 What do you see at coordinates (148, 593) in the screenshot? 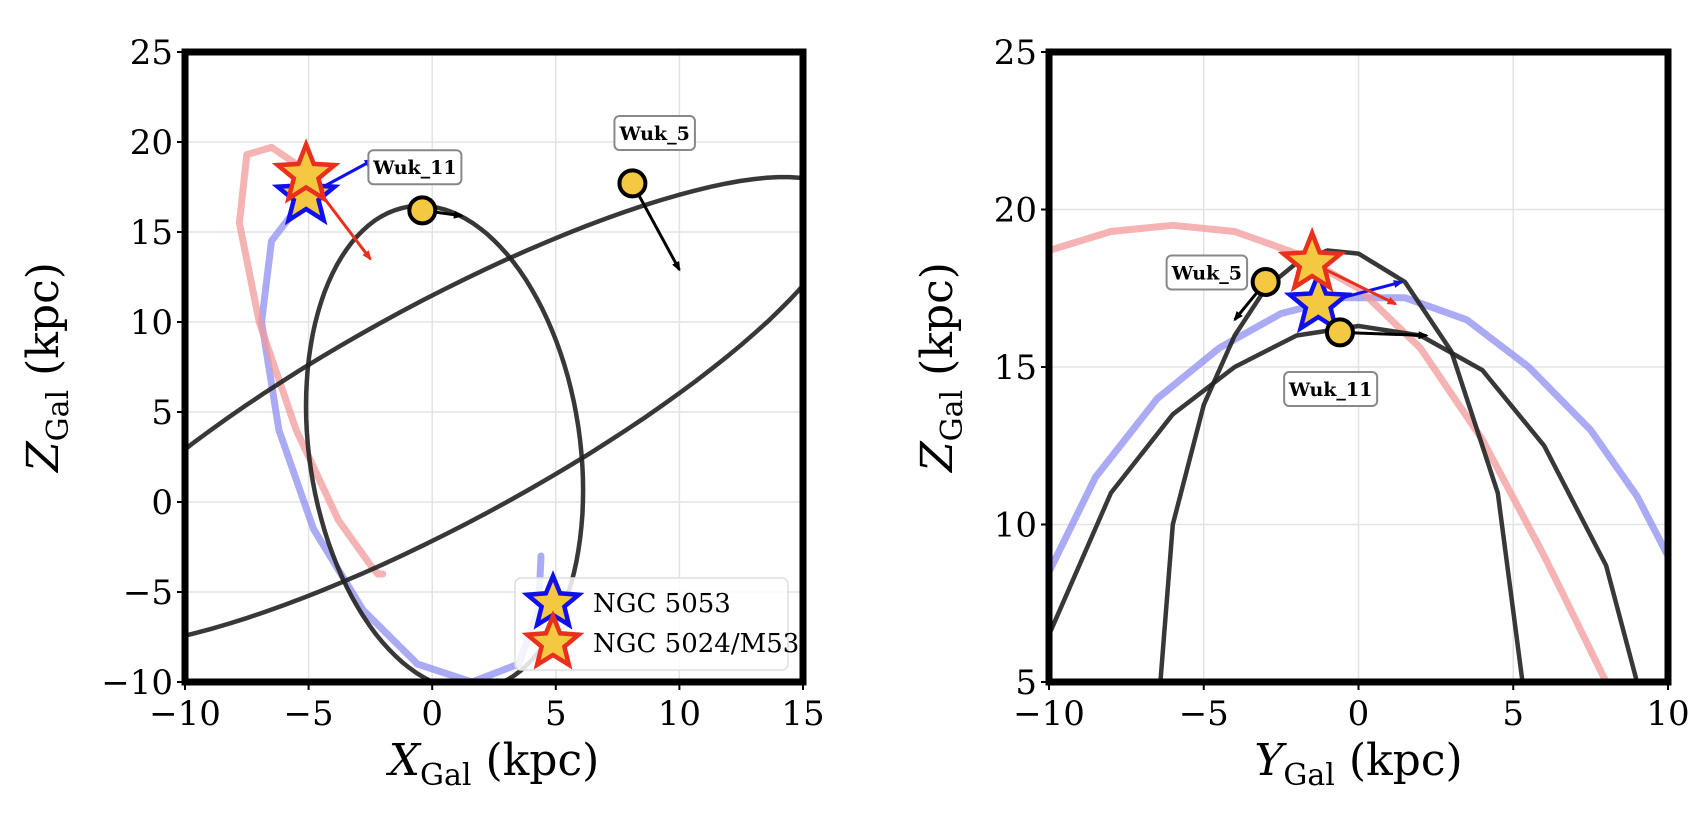
I see `y-tick-label: −5` at bounding box center [148, 593].